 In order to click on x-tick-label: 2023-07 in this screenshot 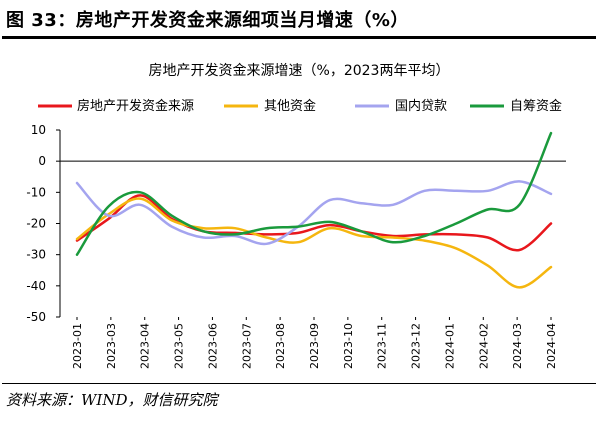, I will do `click(246, 346)`.